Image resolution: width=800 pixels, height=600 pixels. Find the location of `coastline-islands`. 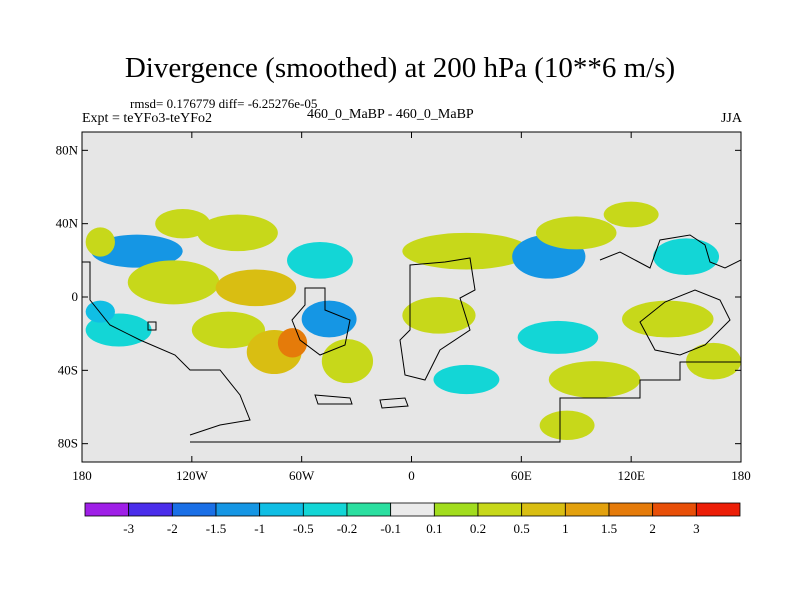

coastline-islands is located at coordinates (278, 365).